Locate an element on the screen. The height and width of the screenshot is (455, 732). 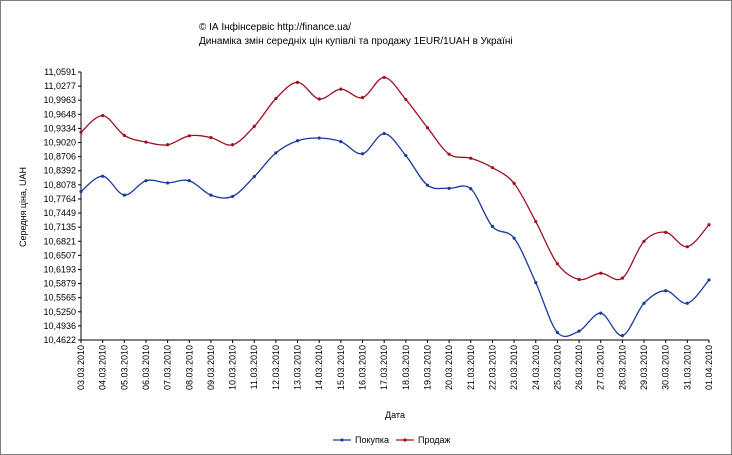
x-tick-label: 17.03.2010 is located at coordinates (384, 367).